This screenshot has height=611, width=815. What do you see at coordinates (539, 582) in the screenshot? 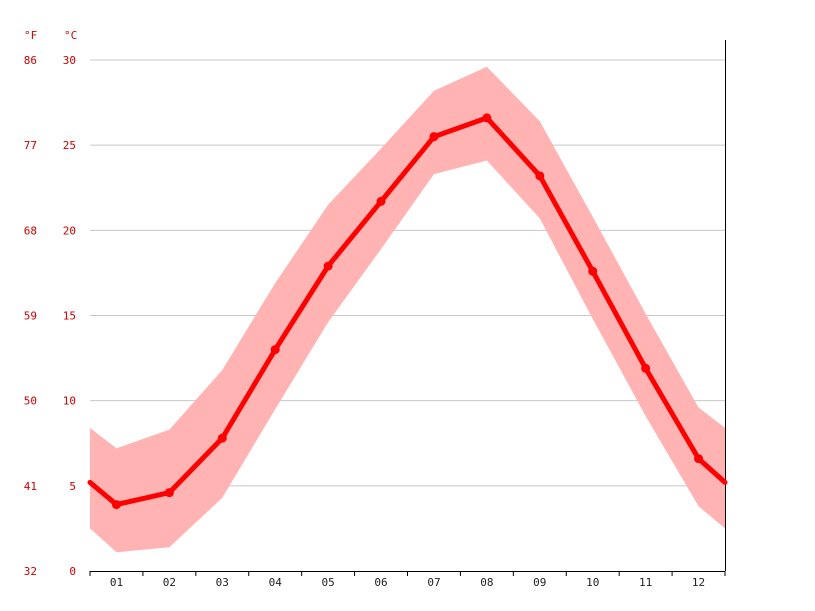
I see `x-tick-label: 09` at bounding box center [539, 582].